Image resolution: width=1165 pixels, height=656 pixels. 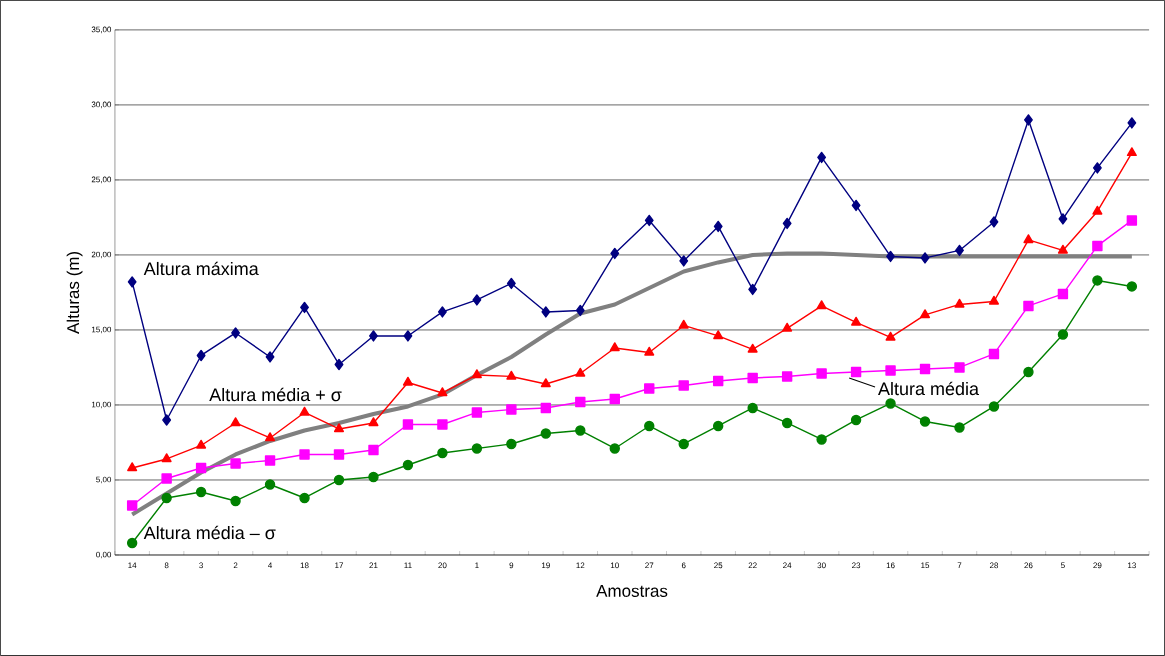 What do you see at coordinates (235, 565) in the screenshot?
I see `x-tick-label: 2` at bounding box center [235, 565].